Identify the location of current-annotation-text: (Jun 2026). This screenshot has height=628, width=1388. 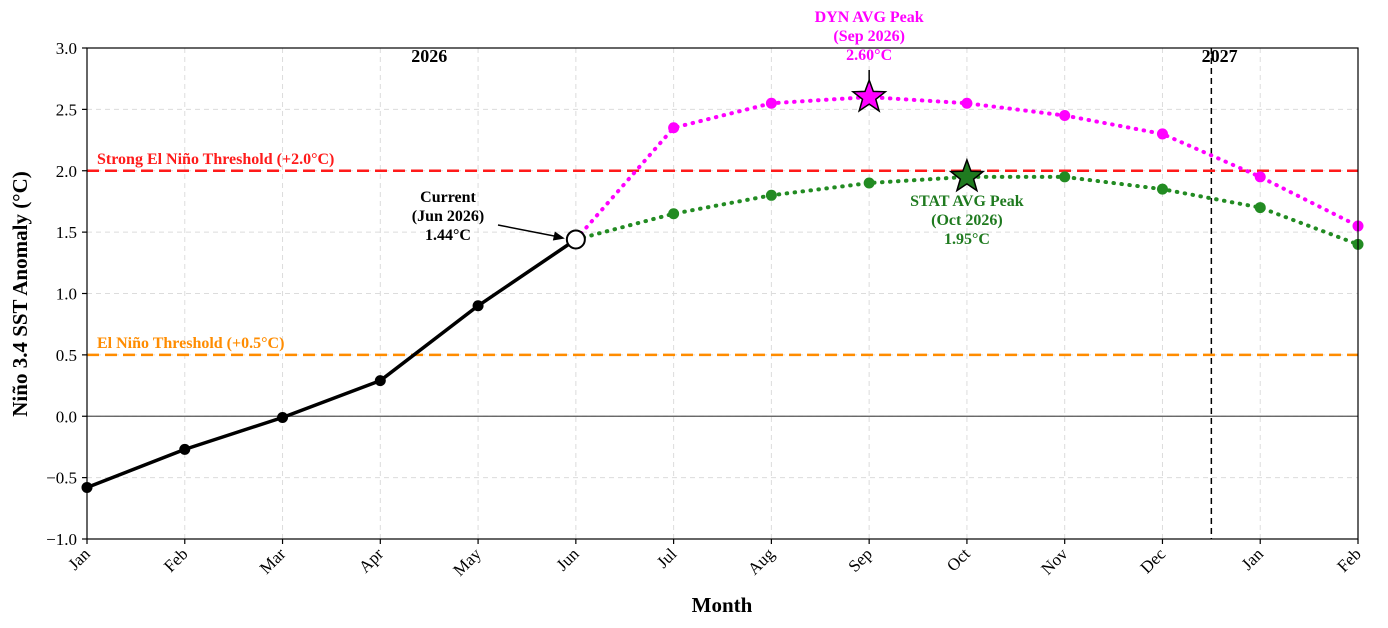
(448, 216).